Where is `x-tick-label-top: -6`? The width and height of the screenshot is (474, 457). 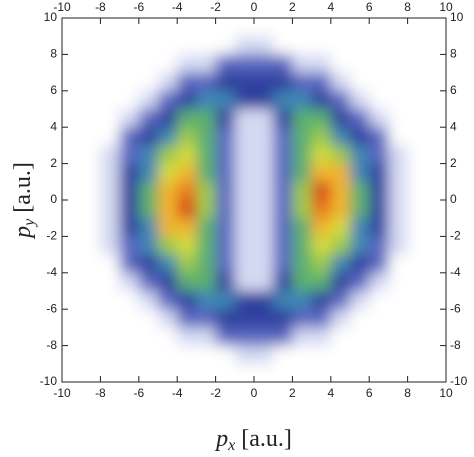
x-tick-label-top: -6 is located at coordinates (138, 7).